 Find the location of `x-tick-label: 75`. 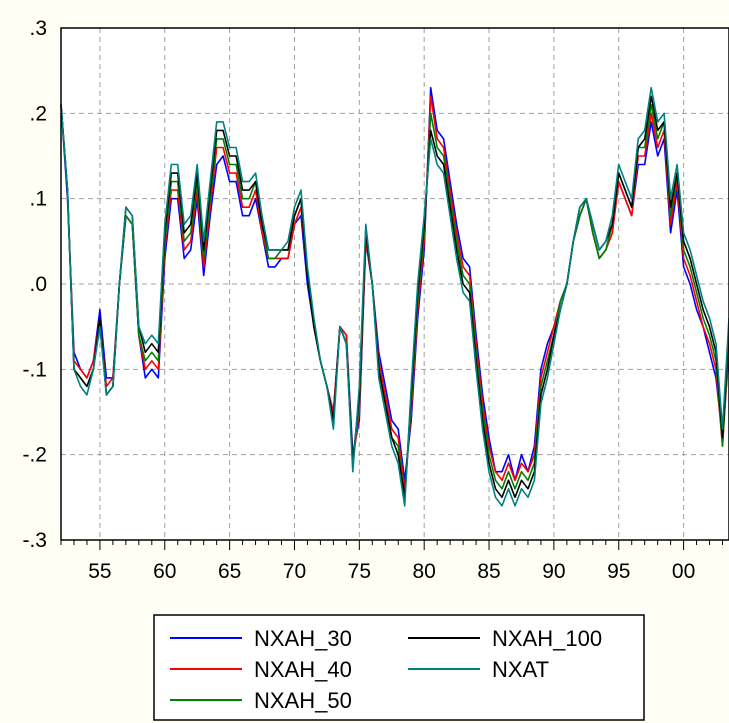

x-tick-label: 75 is located at coordinates (359, 571).